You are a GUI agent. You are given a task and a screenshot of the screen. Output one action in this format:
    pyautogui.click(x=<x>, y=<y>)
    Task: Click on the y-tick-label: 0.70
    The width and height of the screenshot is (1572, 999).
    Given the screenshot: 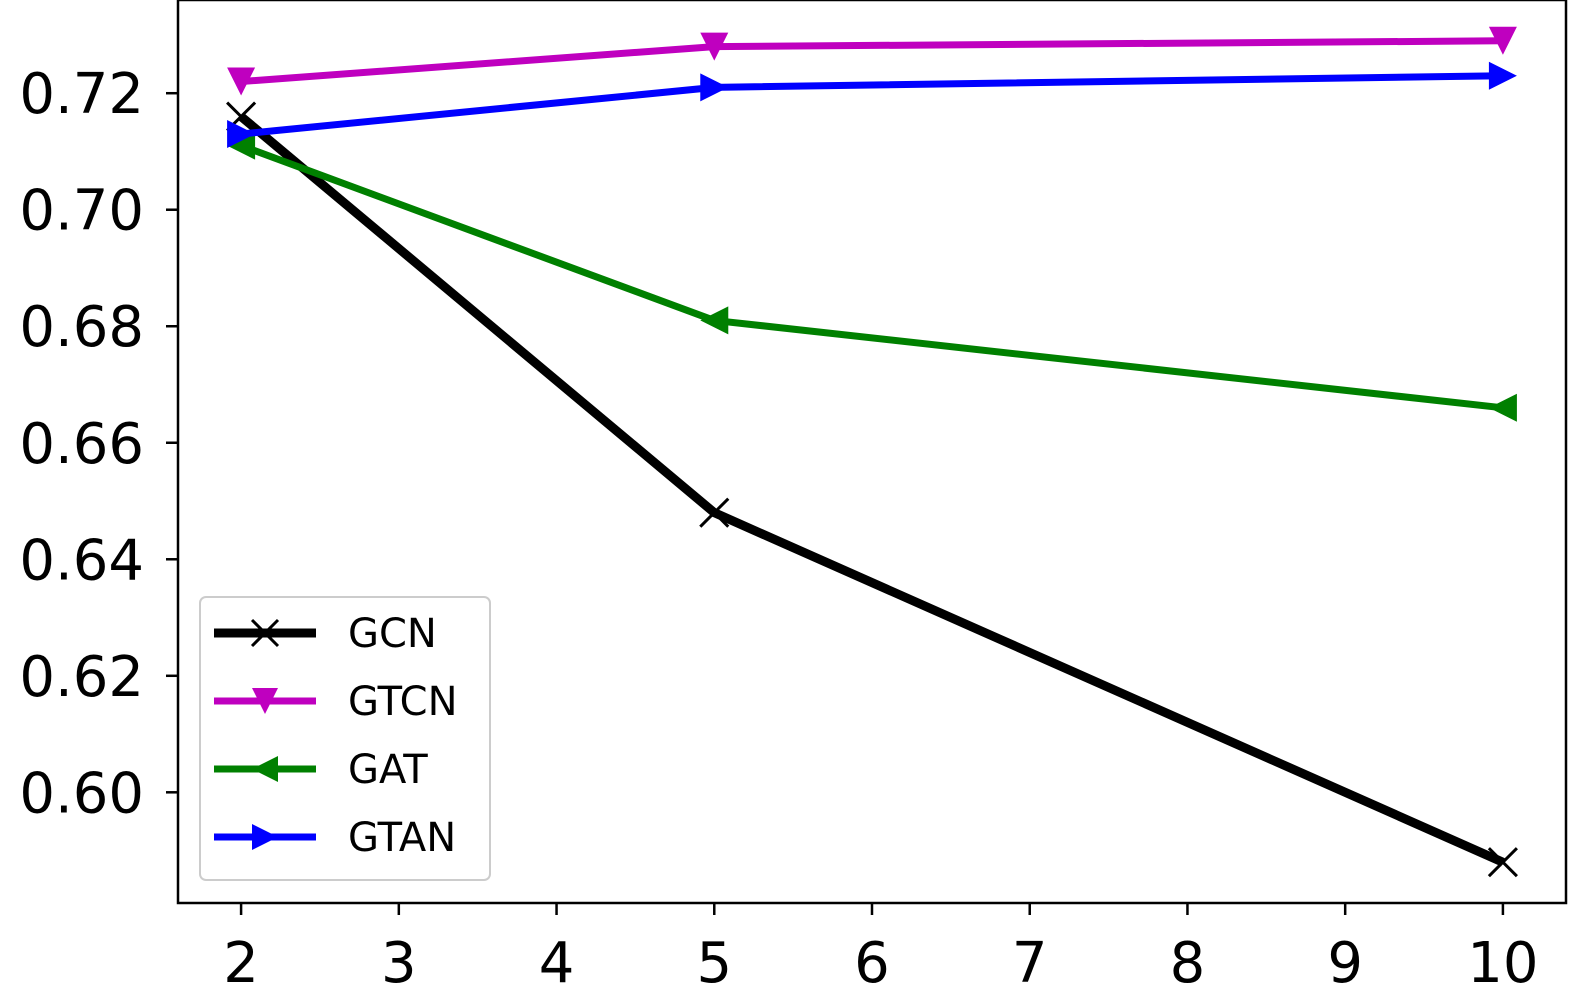 What is the action you would take?
    pyautogui.click(x=81, y=211)
    